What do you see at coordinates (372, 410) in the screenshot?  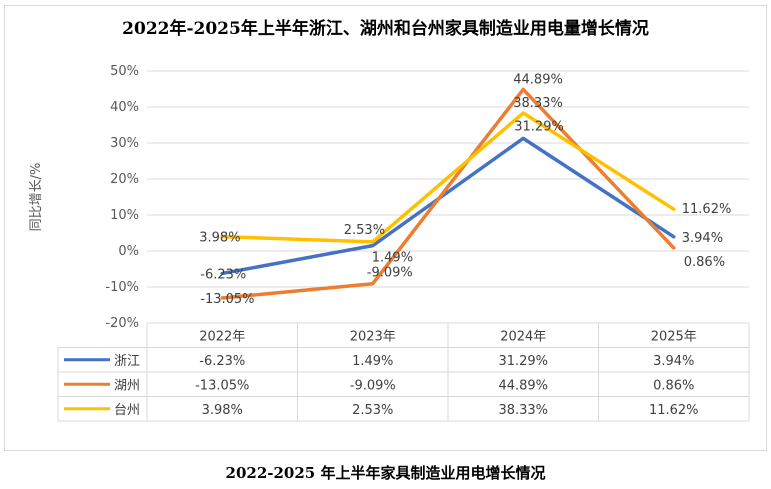 I see `table-cell: 2.53%` at bounding box center [372, 410].